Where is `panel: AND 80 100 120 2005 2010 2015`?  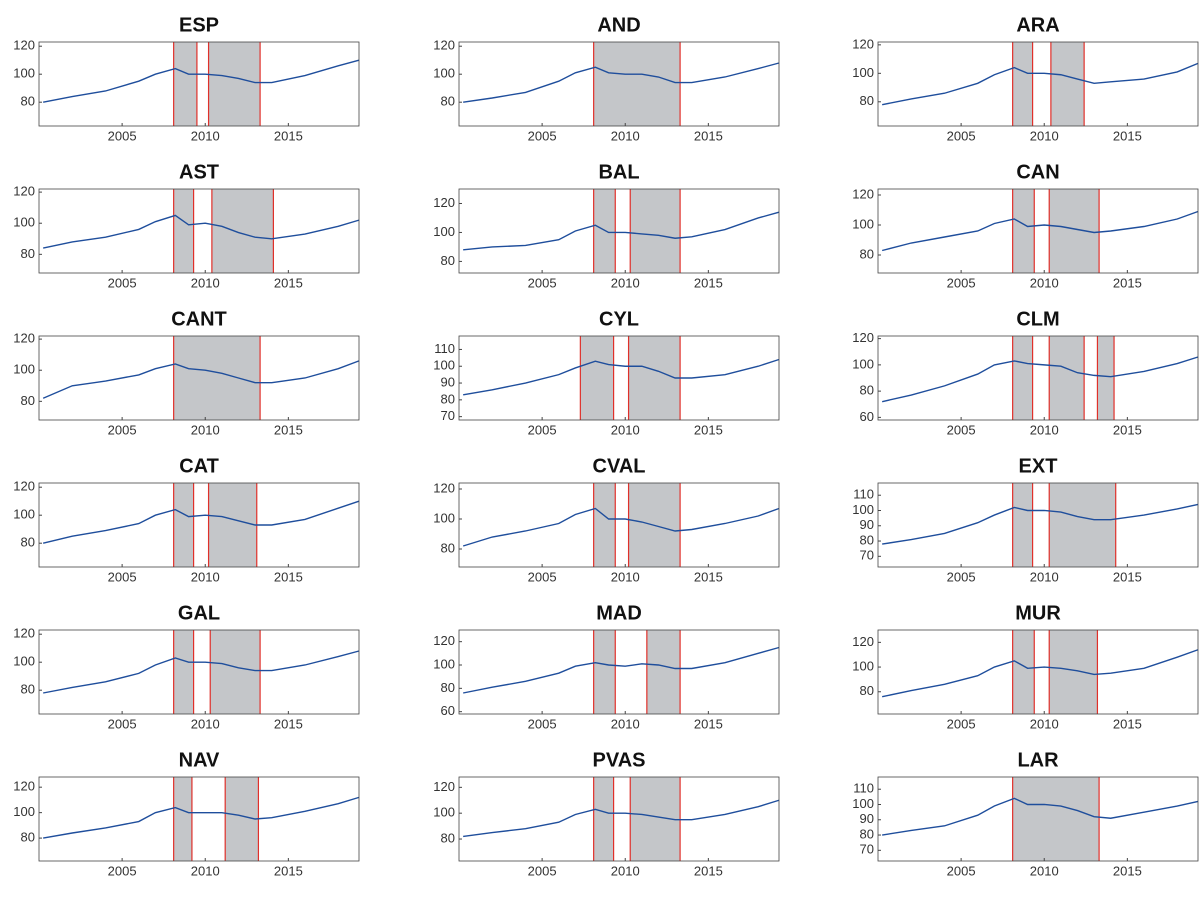 panel: AND 80 100 120 2005 2010 2015 is located at coordinates (606, 78).